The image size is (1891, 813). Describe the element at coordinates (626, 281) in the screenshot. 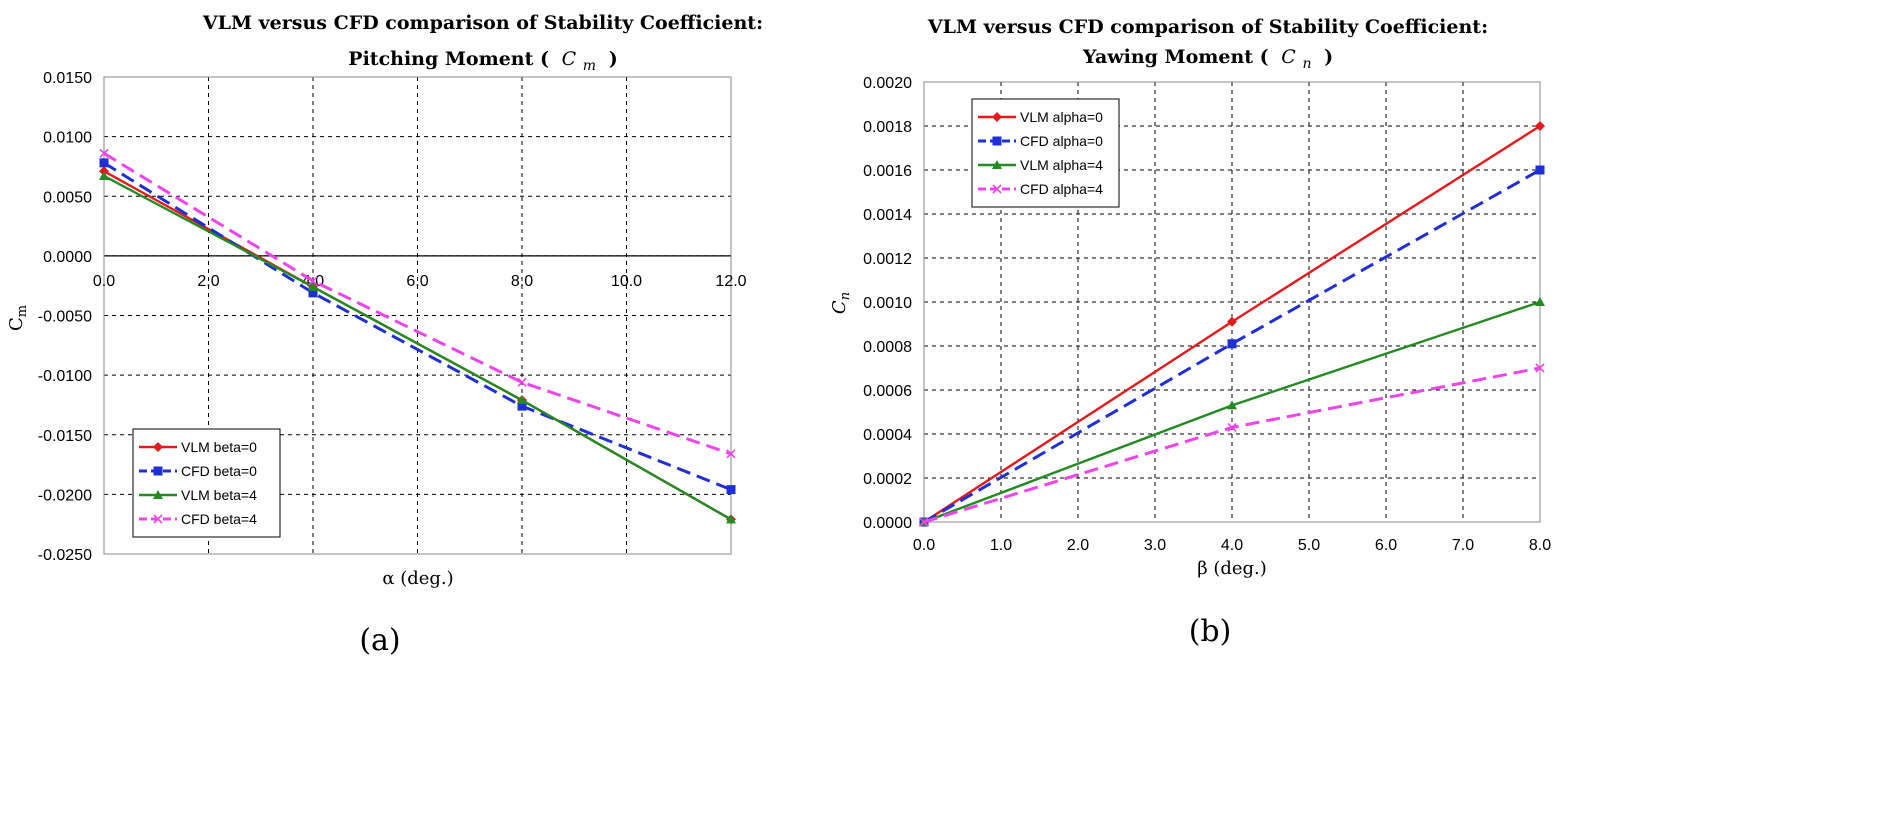

I see `x-tick-label: 10.0` at that location.